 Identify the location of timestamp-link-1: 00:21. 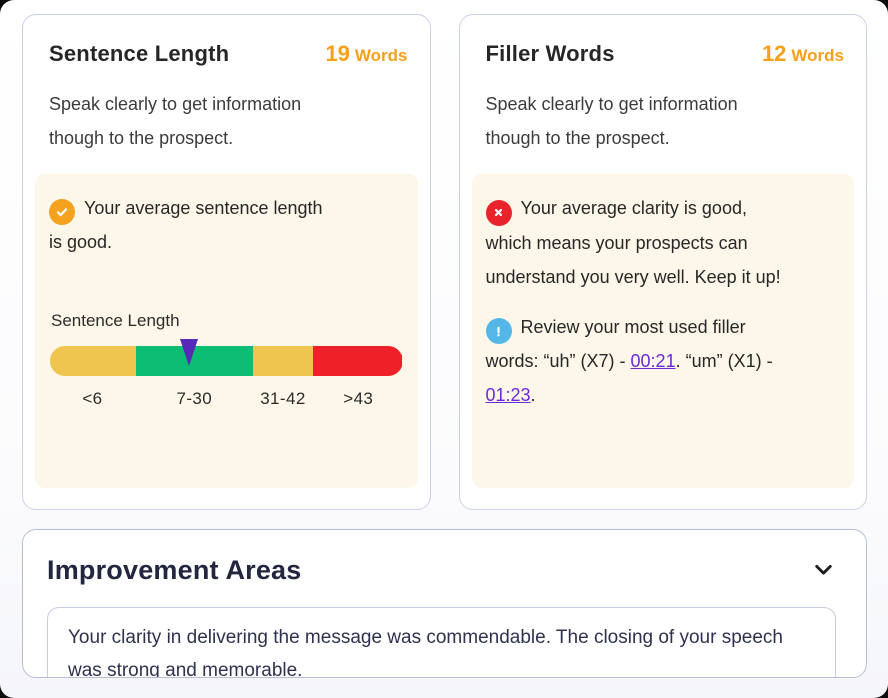
(653, 361).